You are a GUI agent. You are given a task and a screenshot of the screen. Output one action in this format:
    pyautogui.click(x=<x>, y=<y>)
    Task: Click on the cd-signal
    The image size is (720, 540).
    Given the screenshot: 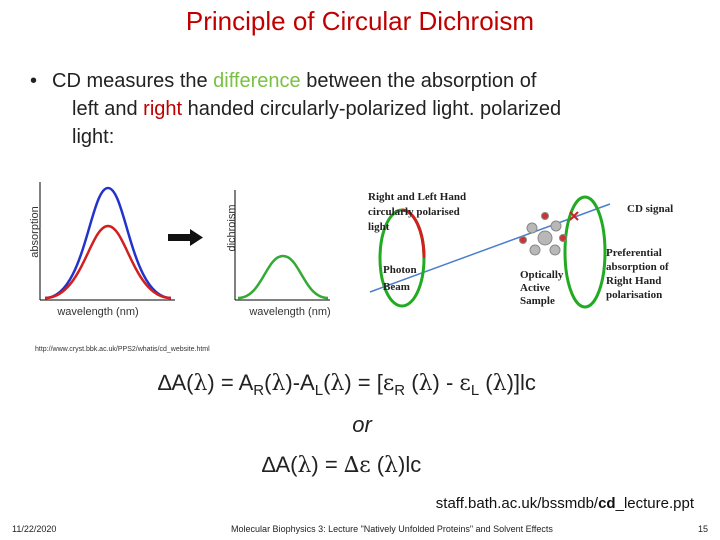 What is the action you would take?
    pyautogui.click(x=585, y=252)
    